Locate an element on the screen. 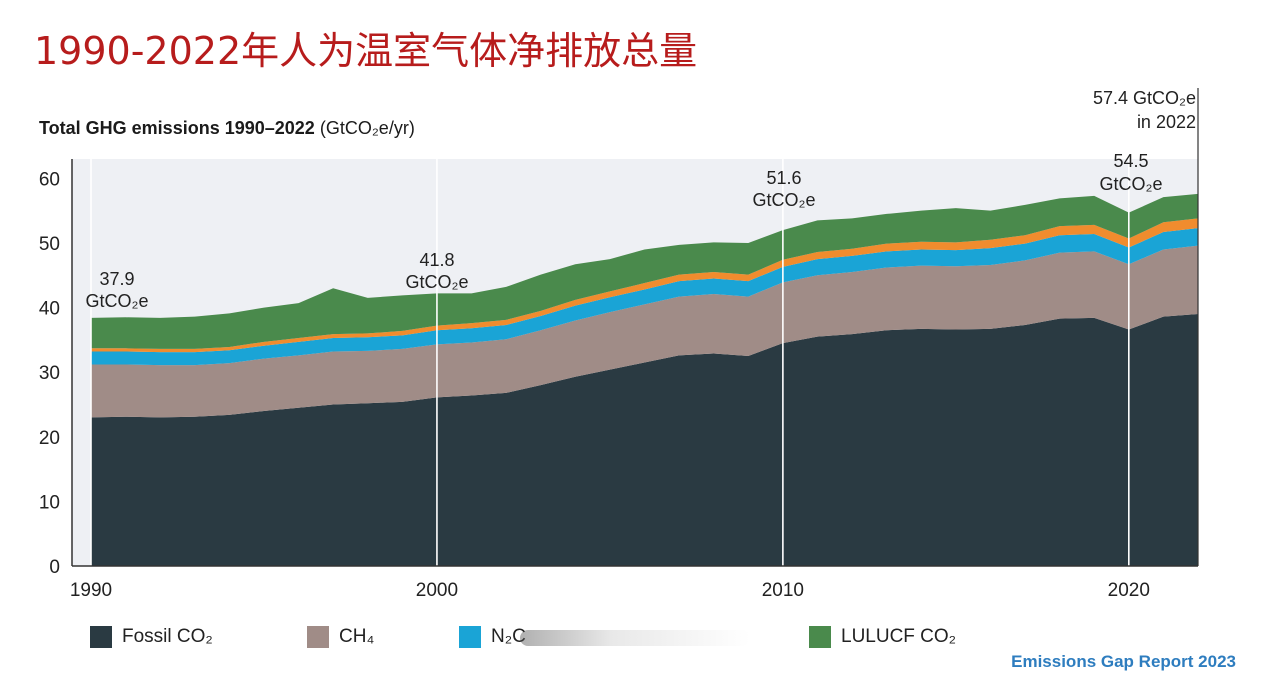  annotation-value: 54.5 is located at coordinates (1130, 161).